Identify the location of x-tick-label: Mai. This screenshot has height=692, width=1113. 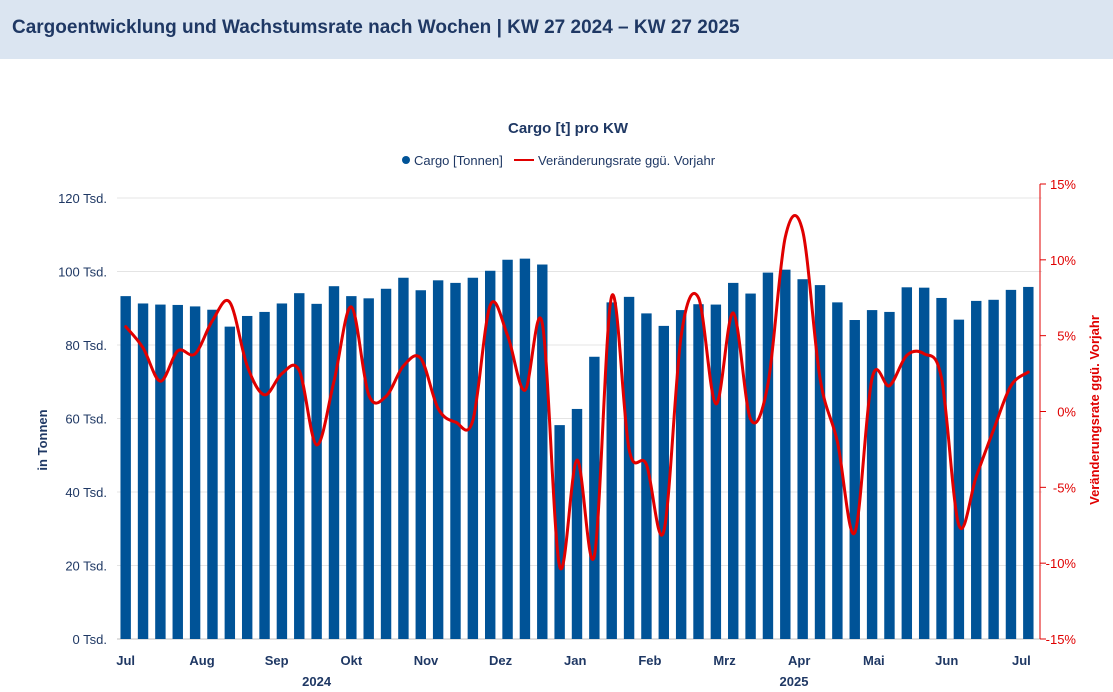
(874, 660).